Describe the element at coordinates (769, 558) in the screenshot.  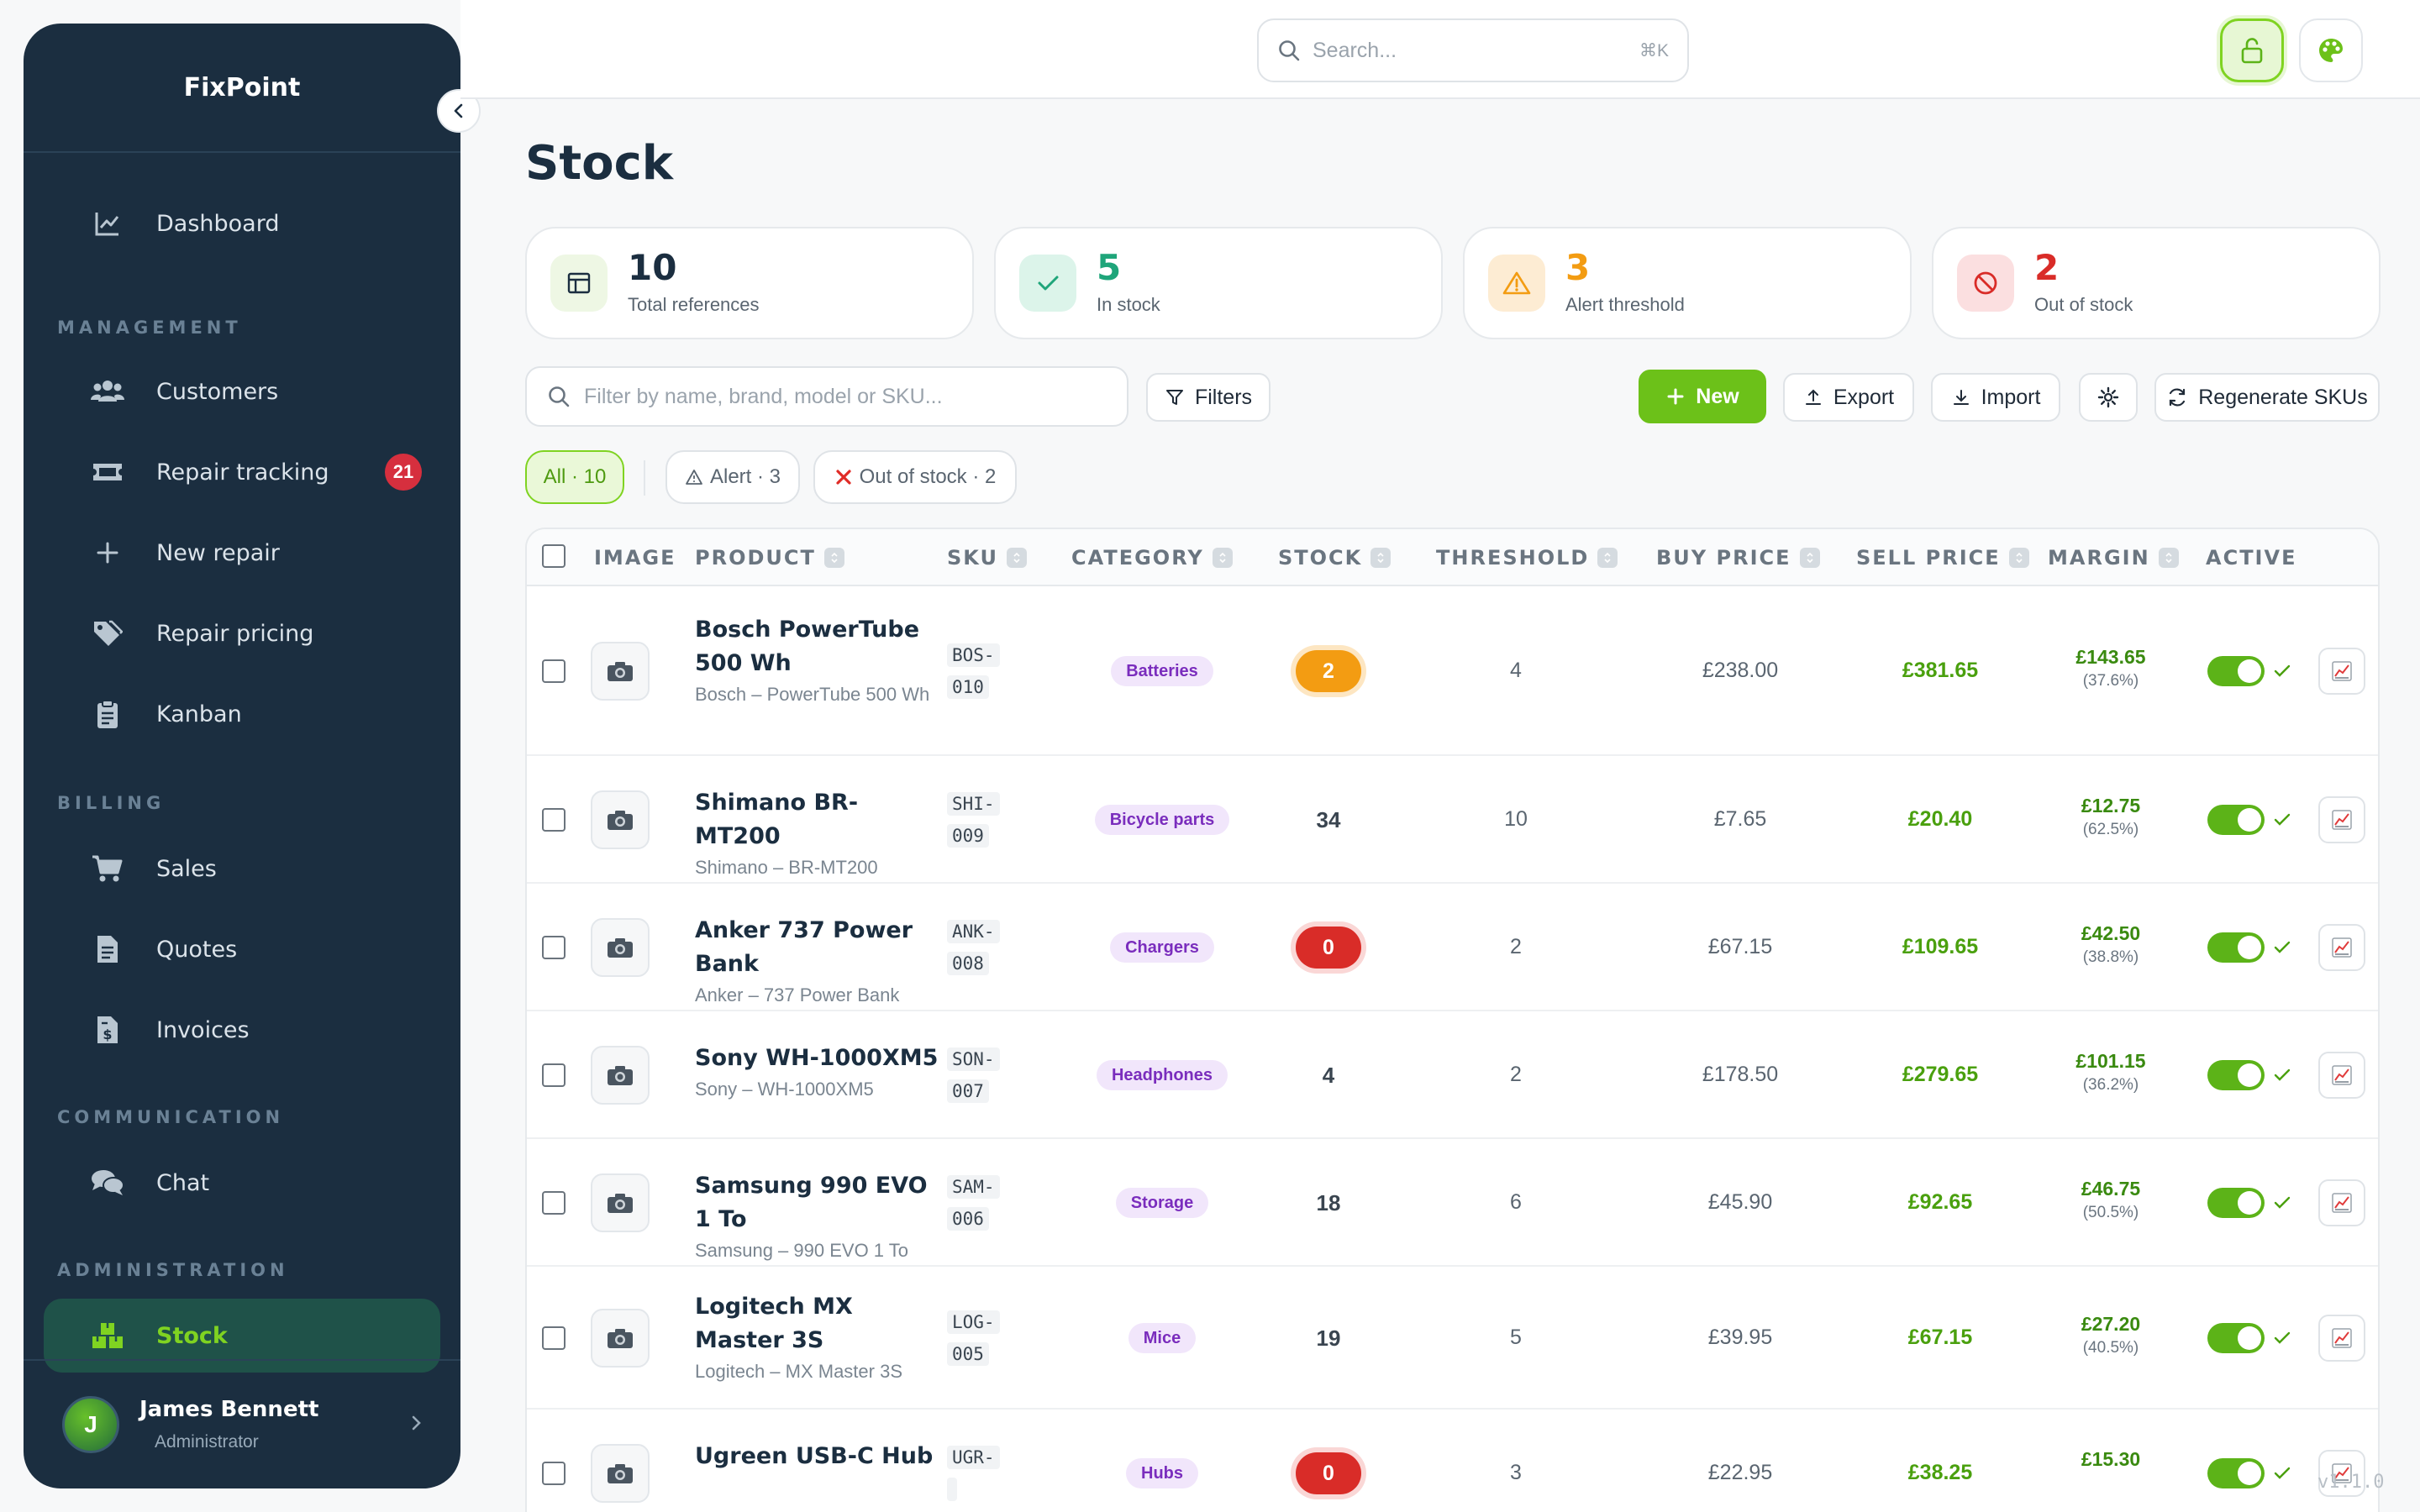
I see `col-product: PRODUCT` at that location.